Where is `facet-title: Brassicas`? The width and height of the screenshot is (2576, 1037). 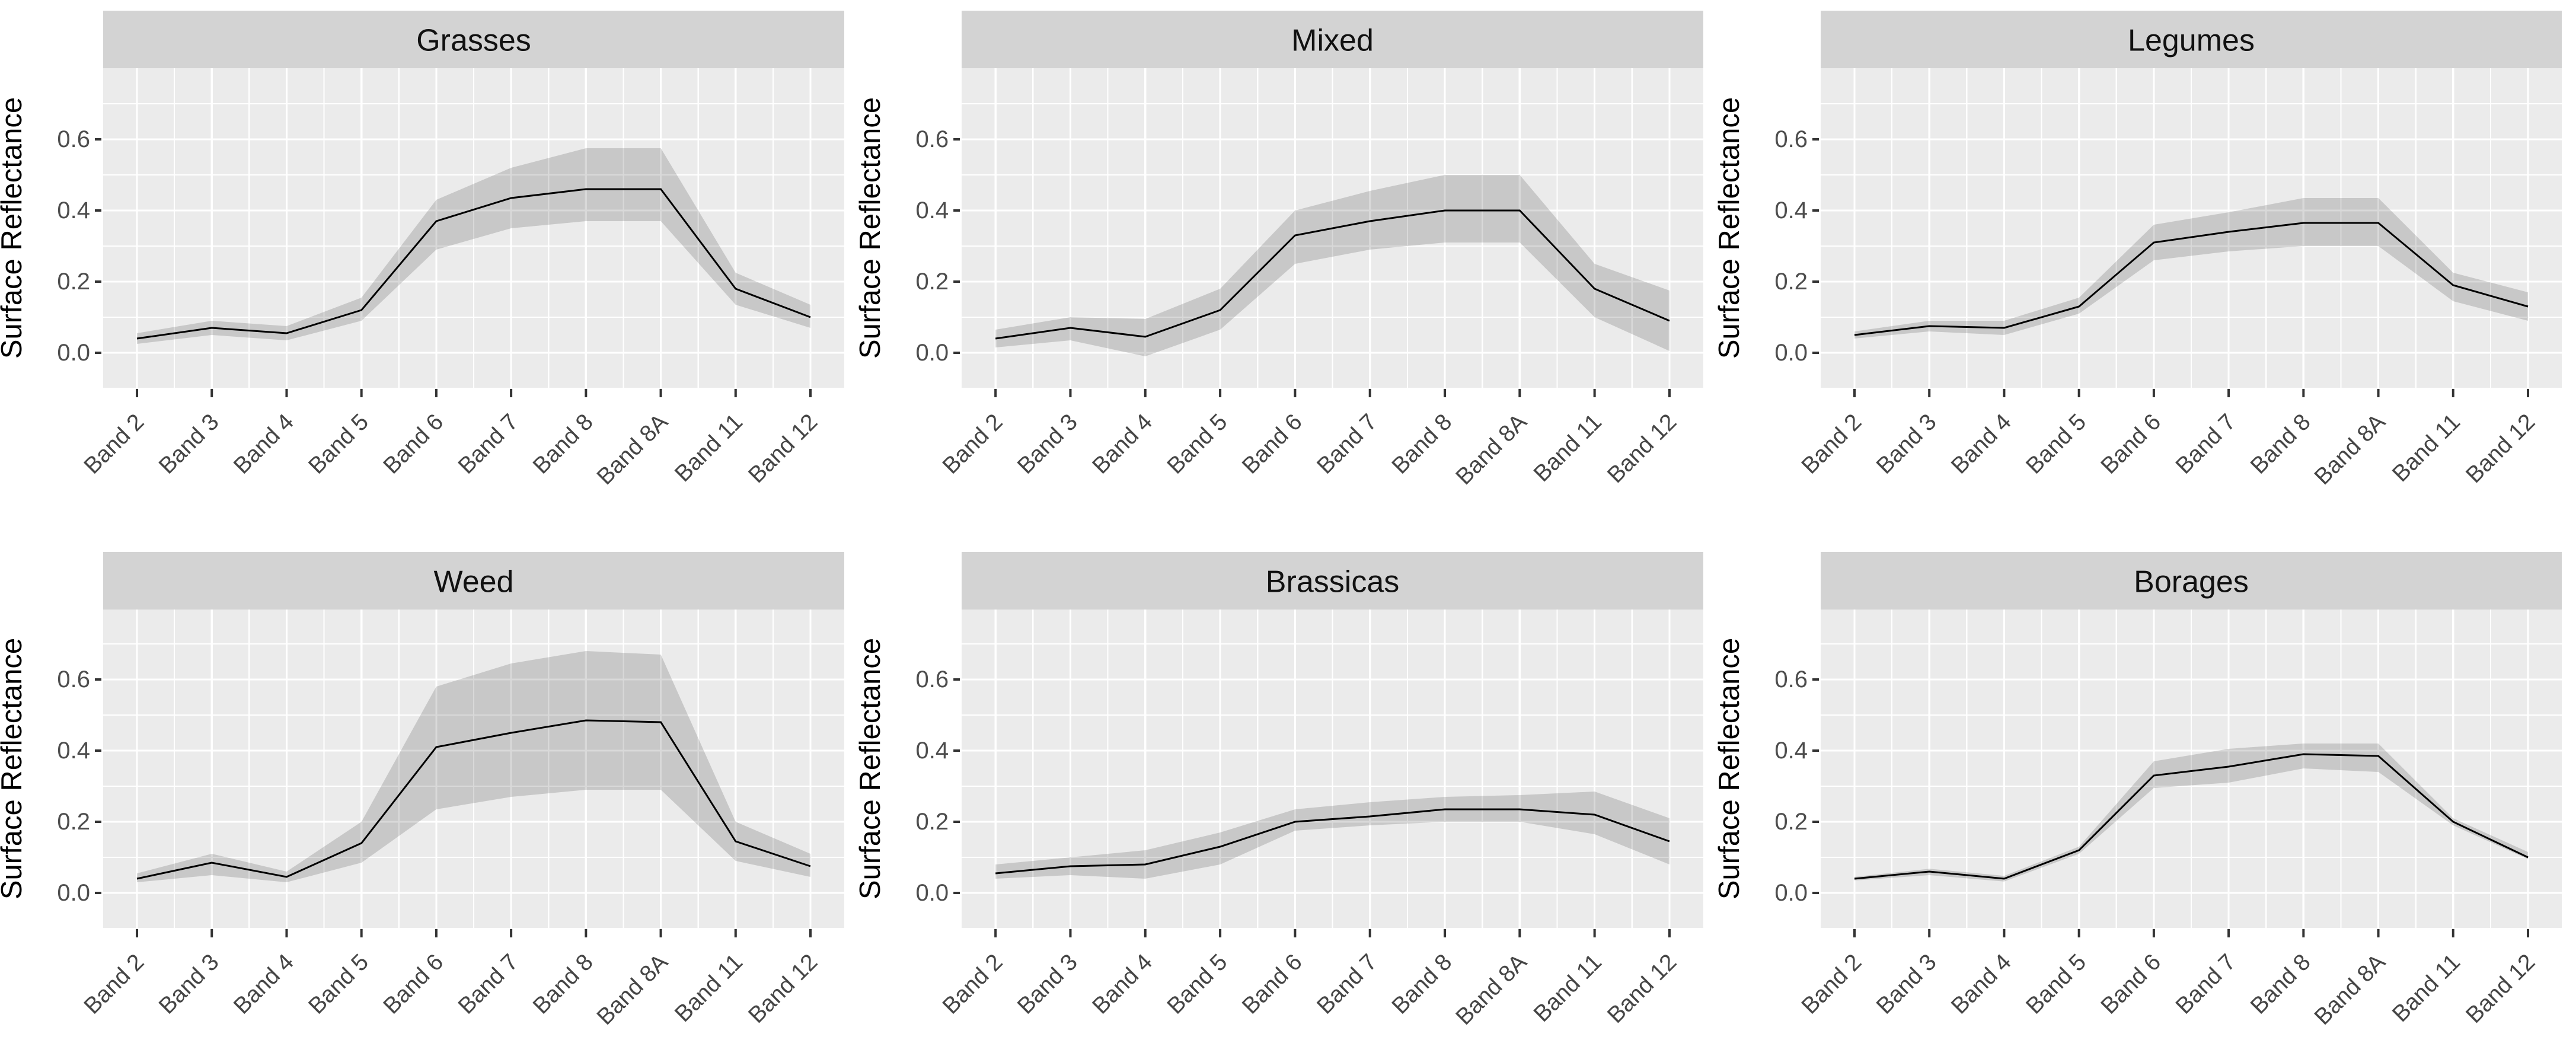
facet-title: Brassicas is located at coordinates (1332, 582).